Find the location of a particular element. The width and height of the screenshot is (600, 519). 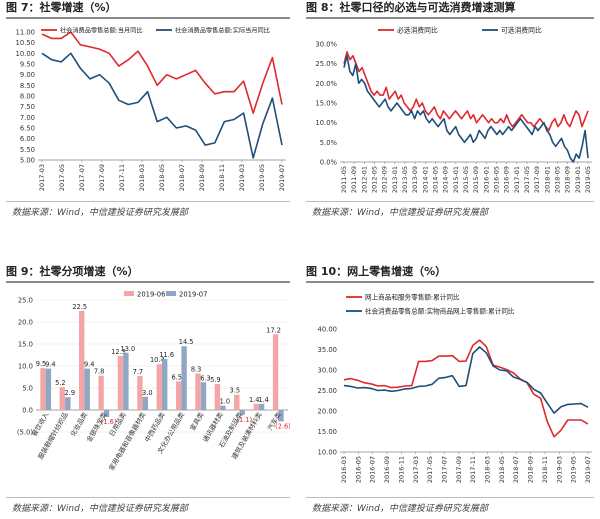

x-tick-label: 2014-05 is located at coordinates (436, 179).